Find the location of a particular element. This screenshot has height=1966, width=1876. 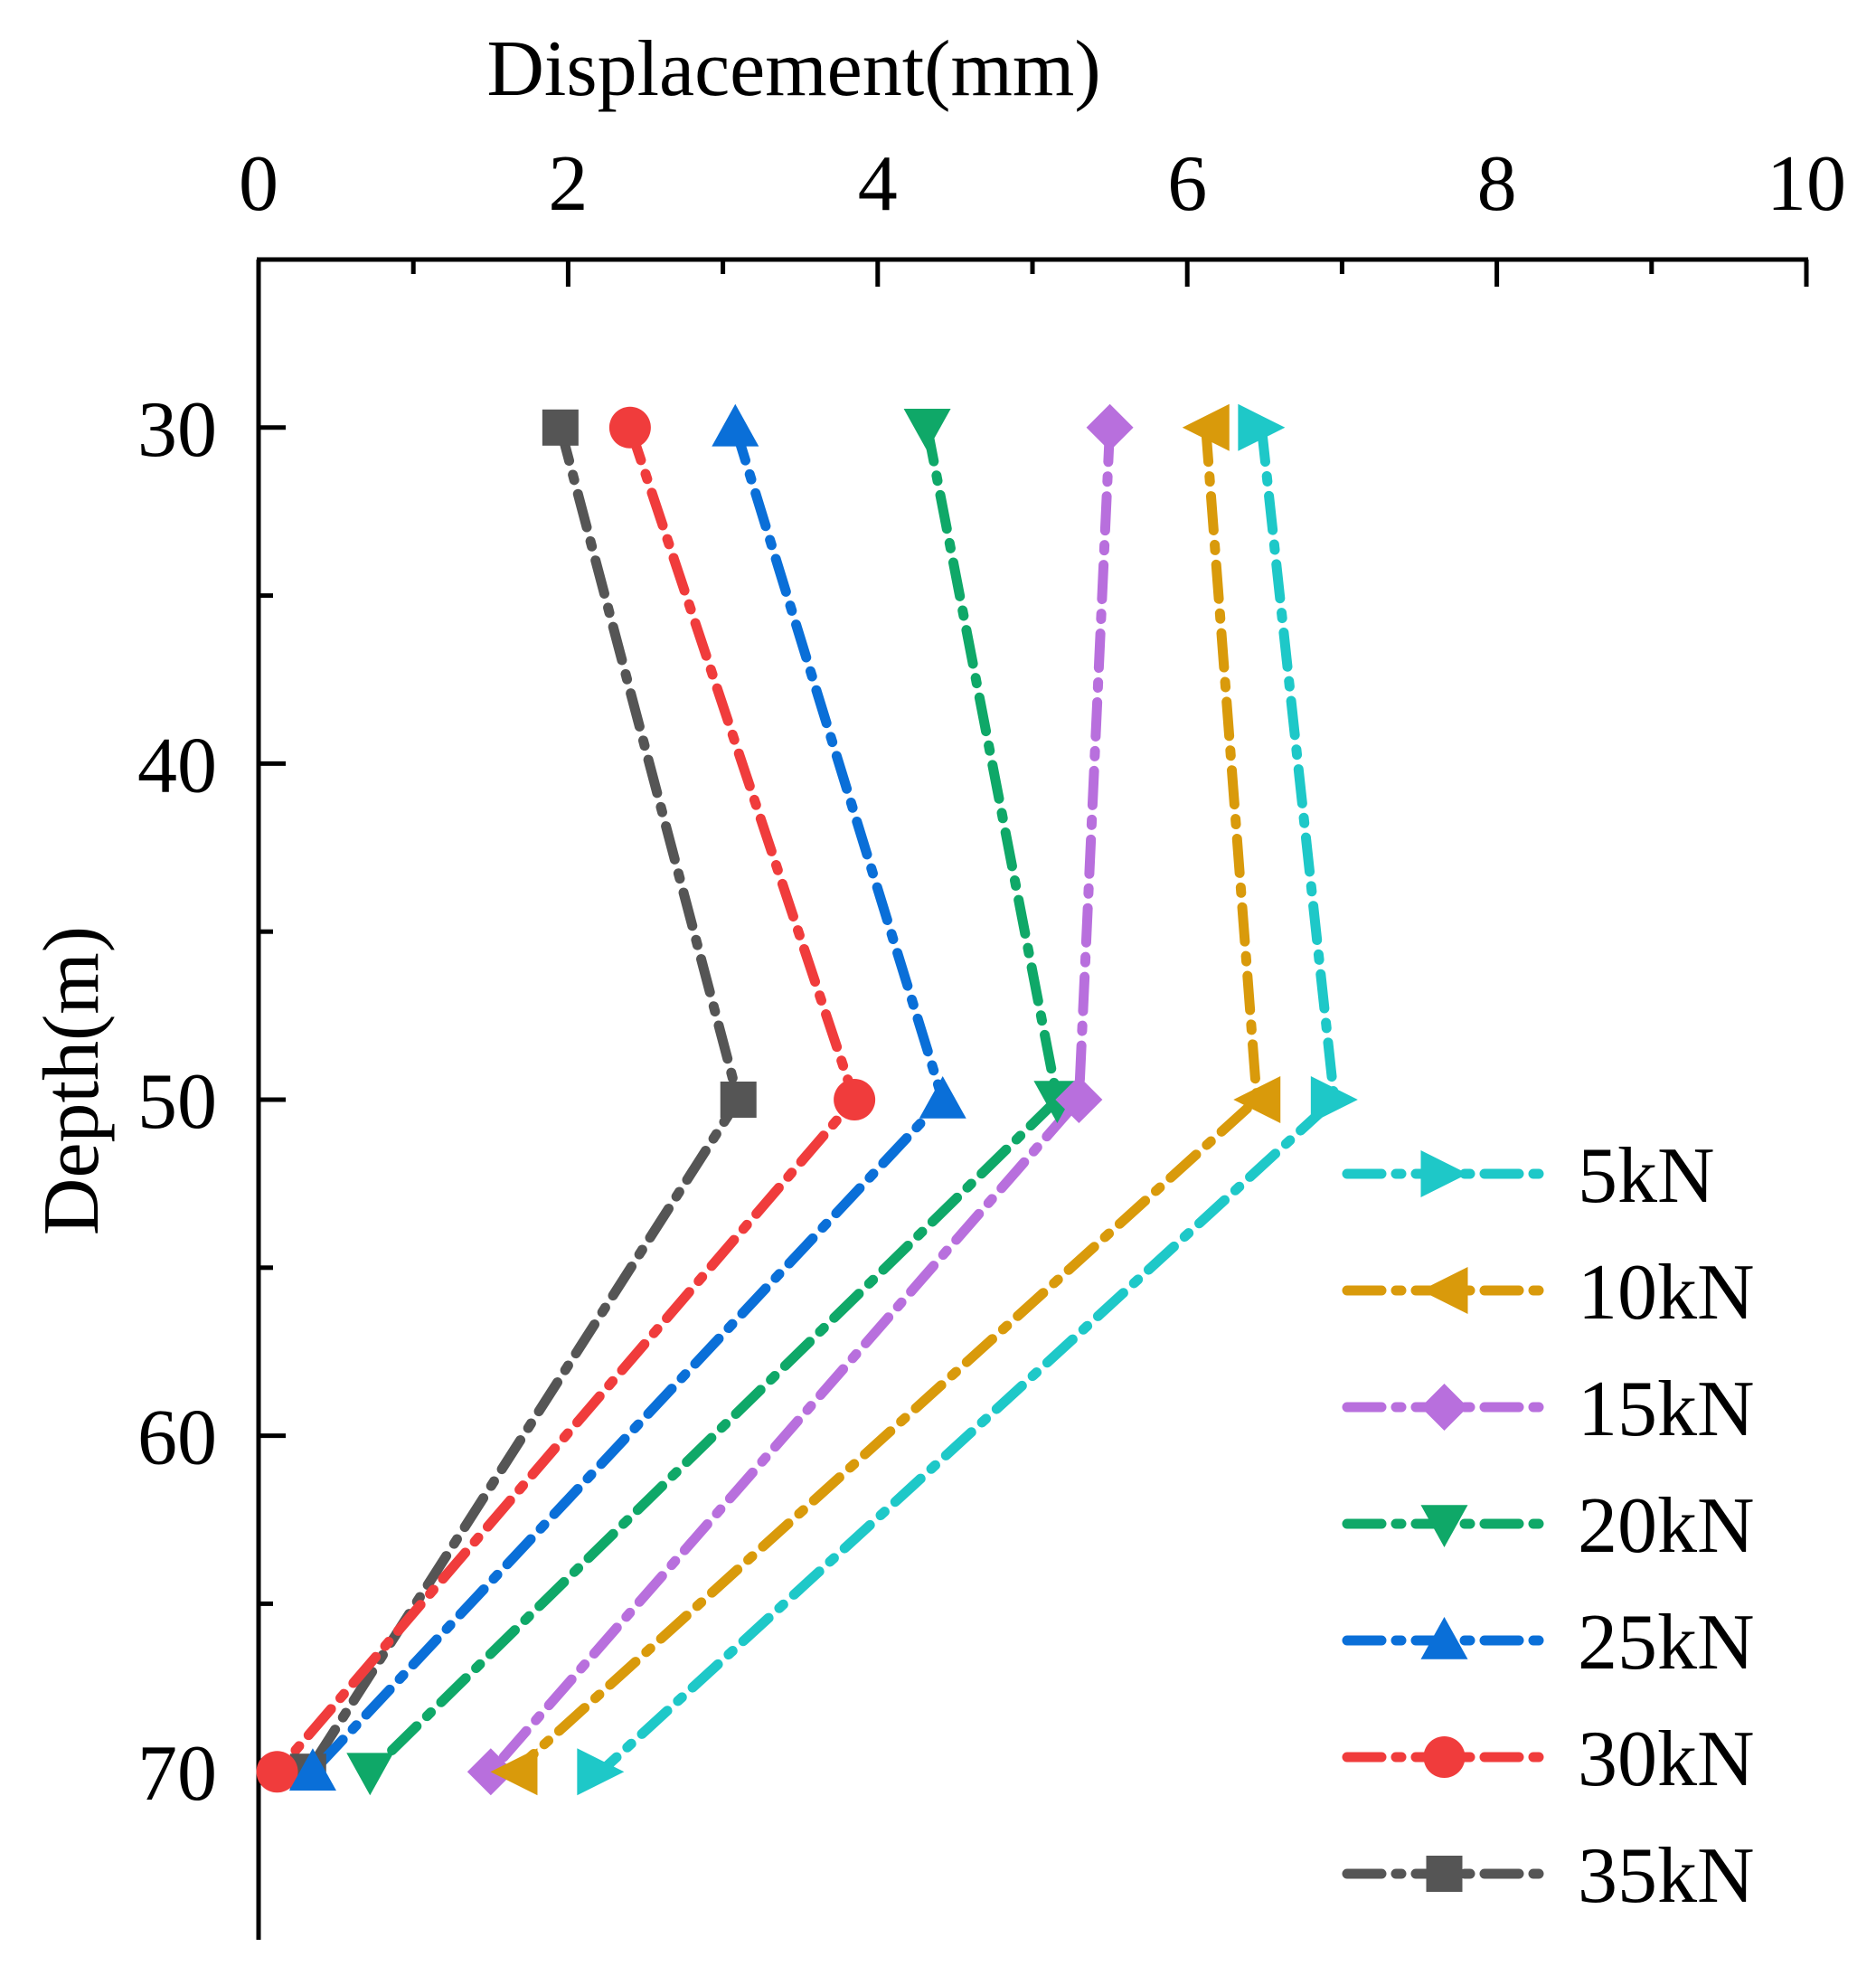

x-tick-label: 10 is located at coordinates (1806, 184).